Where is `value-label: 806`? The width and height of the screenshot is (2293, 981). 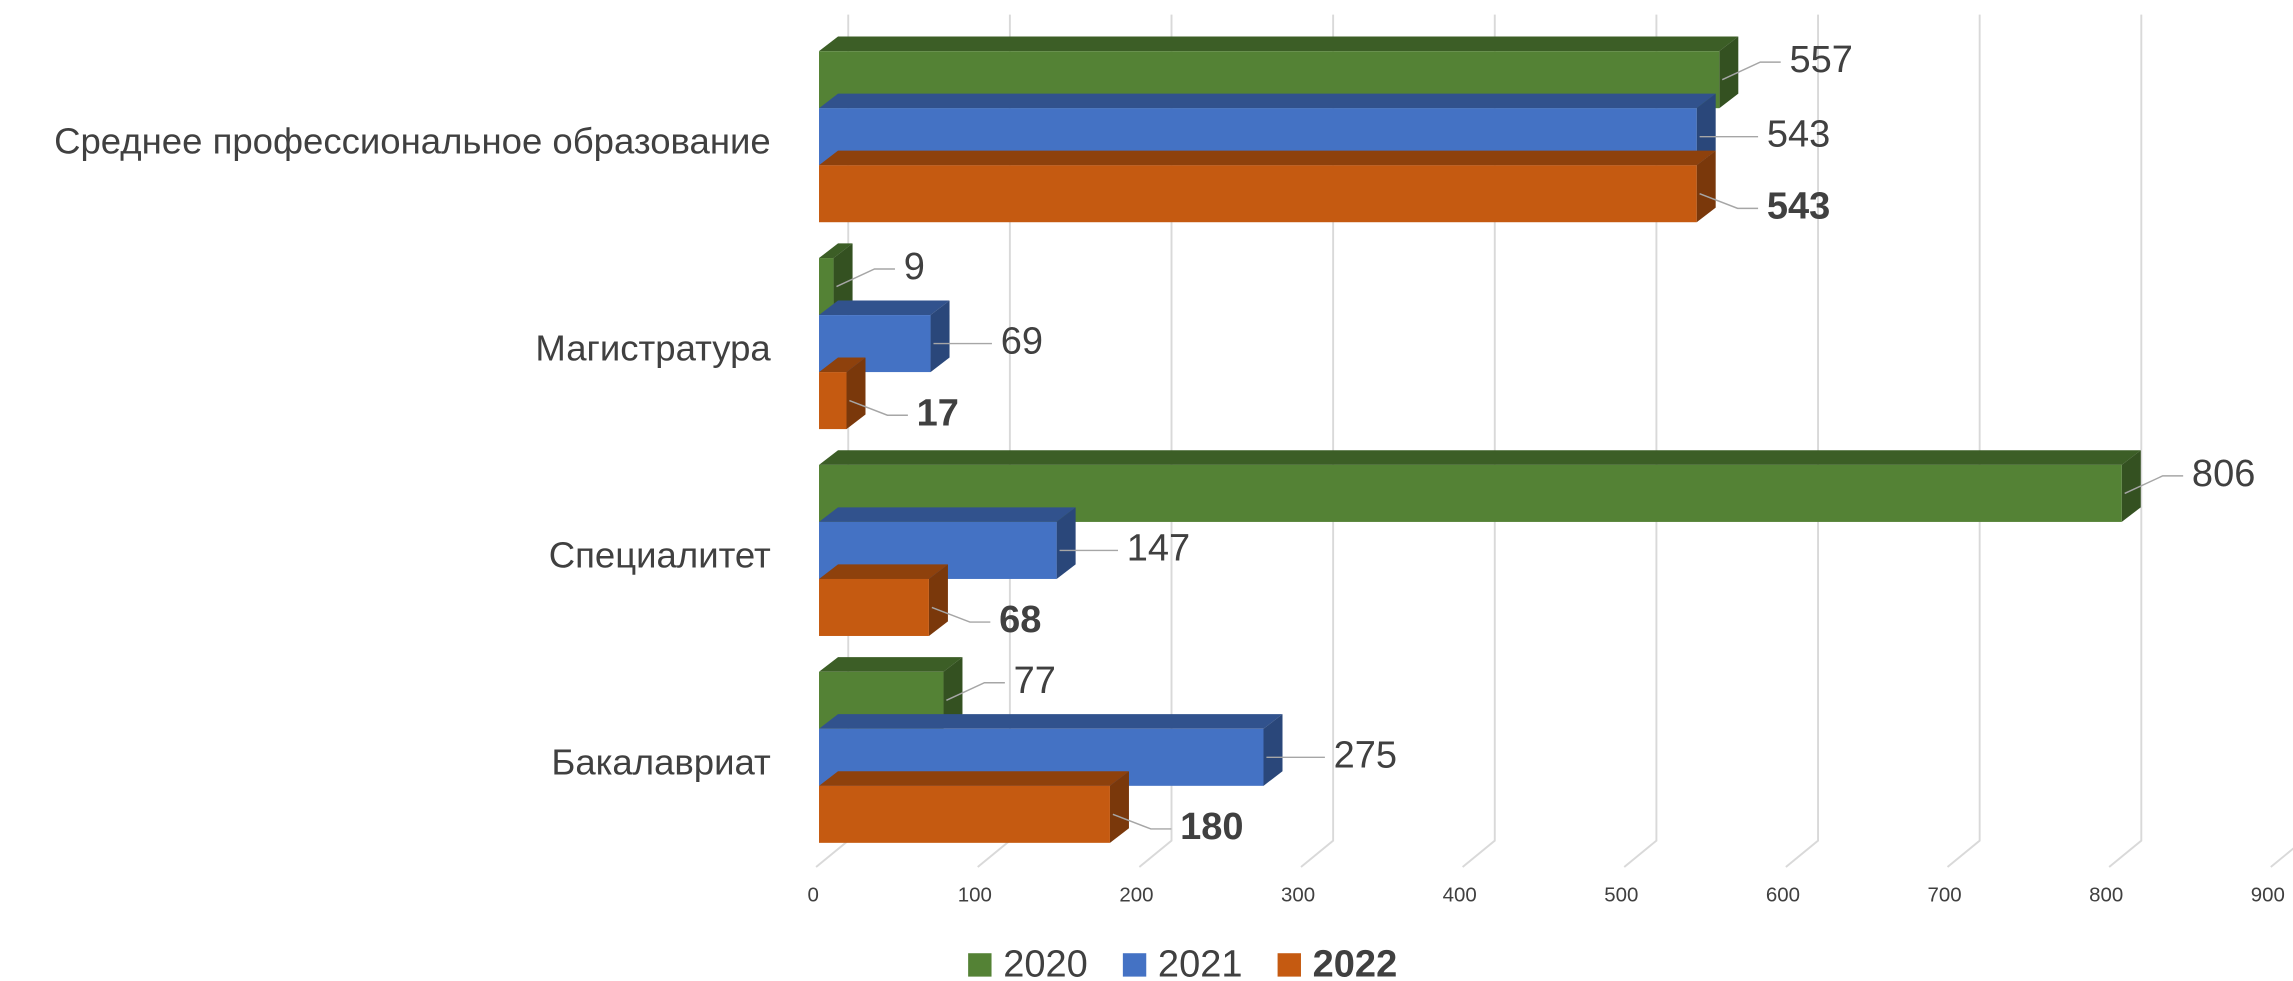
value-label: 806 is located at coordinates (2223, 474).